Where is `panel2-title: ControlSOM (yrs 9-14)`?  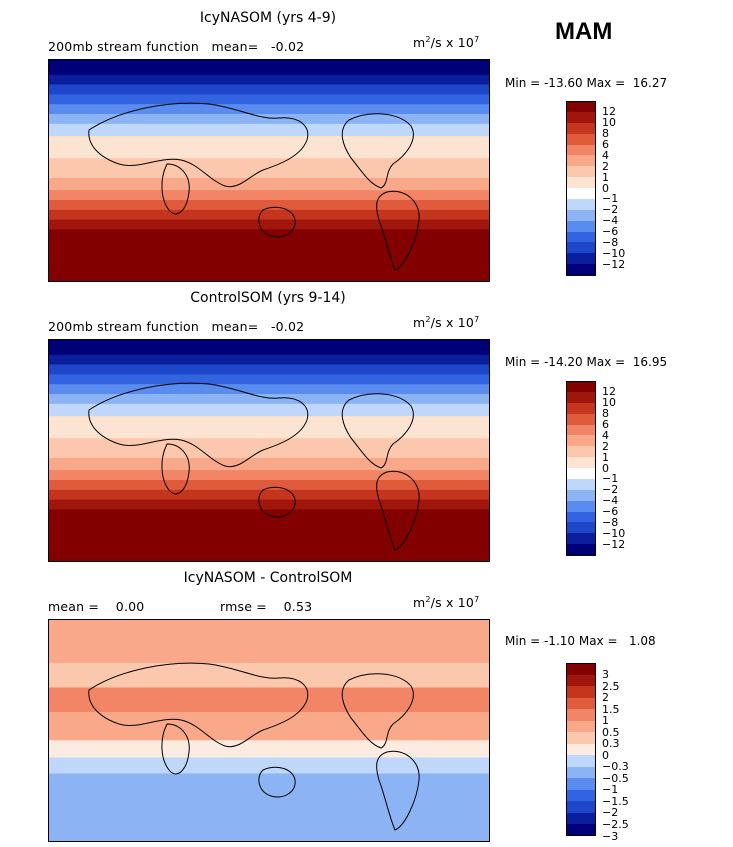 panel2-title: ControlSOM (yrs 9-14) is located at coordinates (268, 298).